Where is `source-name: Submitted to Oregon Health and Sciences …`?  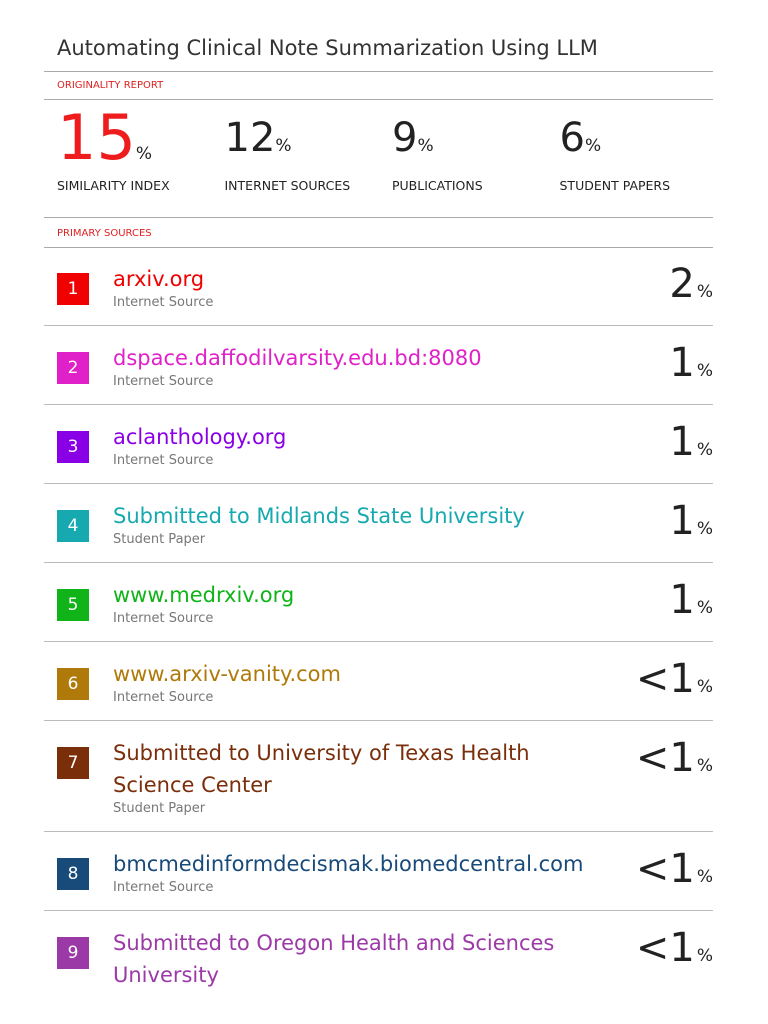
source-name: Submitted to Oregon Health and Sciences … is located at coordinates (334, 959).